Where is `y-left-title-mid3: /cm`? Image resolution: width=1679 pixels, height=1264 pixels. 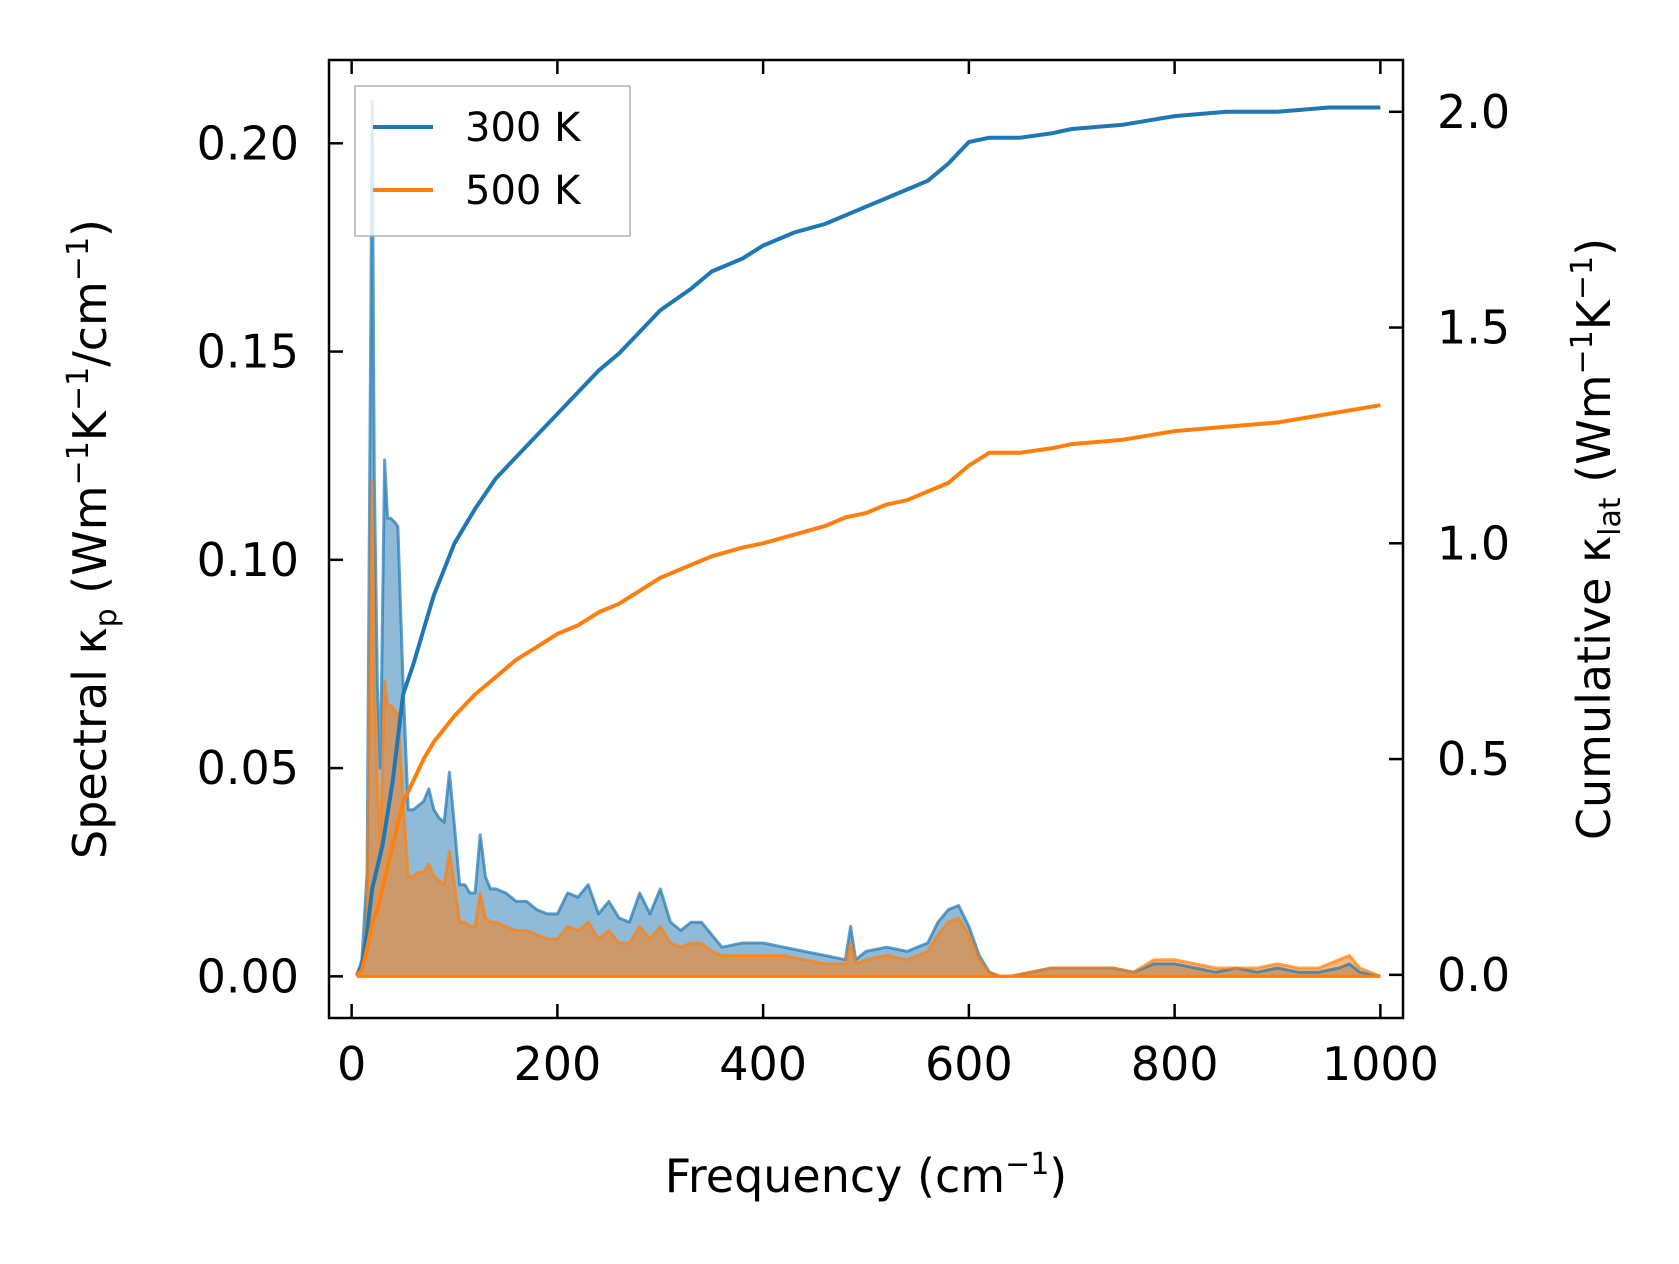 y-left-title-mid3: /cm is located at coordinates (90, 324).